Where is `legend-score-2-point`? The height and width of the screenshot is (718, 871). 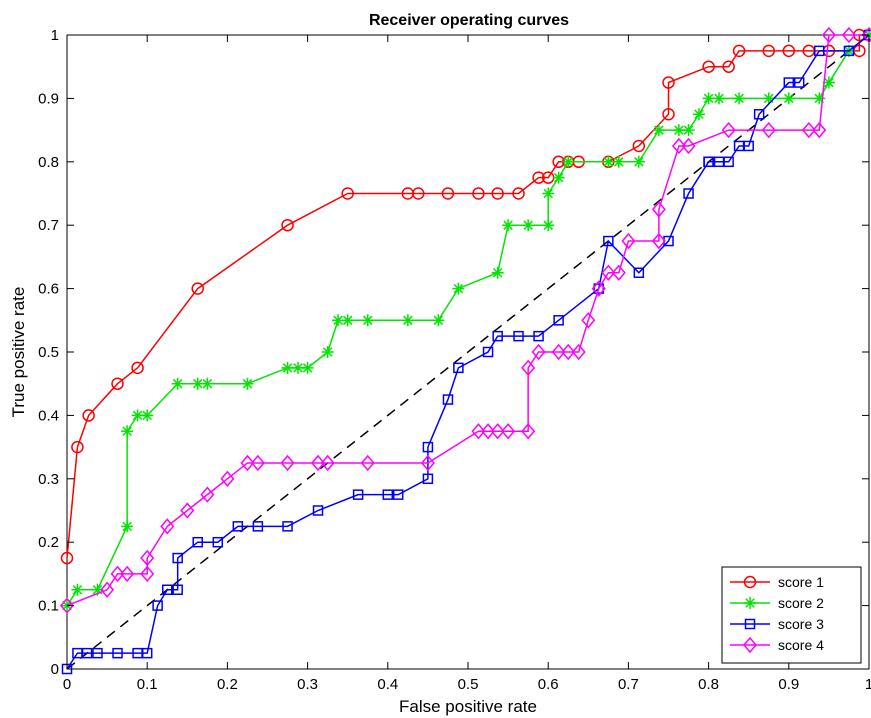
legend-score-2-point is located at coordinates (750, 603).